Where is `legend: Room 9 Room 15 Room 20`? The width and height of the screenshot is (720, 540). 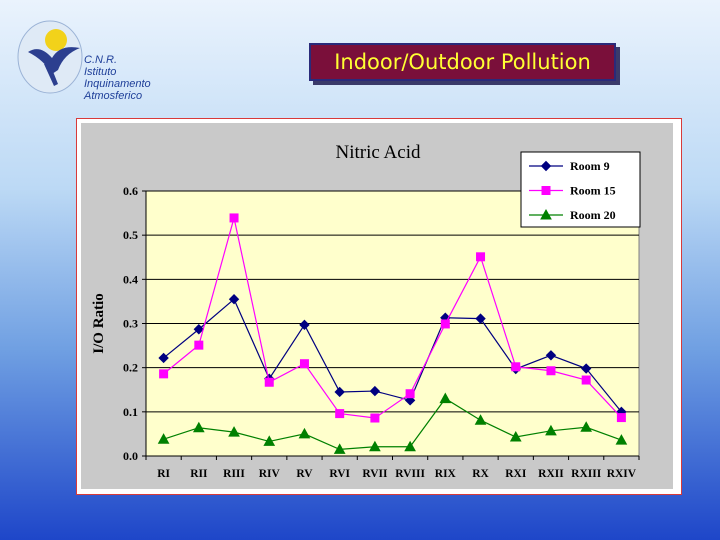 legend: Room 9 Room 15 Room 20 is located at coordinates (580, 189).